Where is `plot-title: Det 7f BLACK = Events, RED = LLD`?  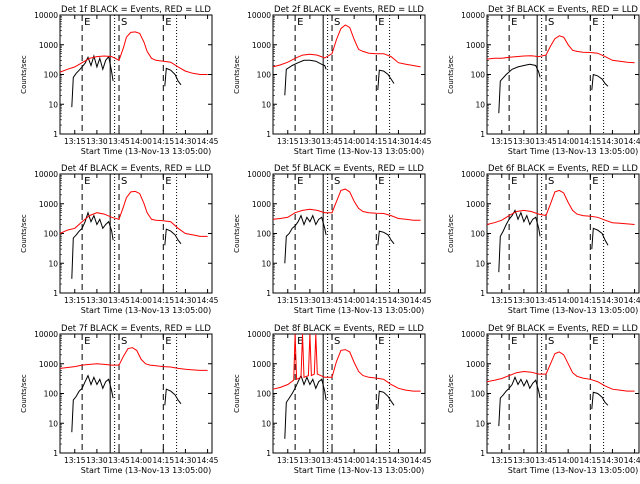 plot-title: Det 7f BLACK = Events, RED = LLD is located at coordinates (136, 329).